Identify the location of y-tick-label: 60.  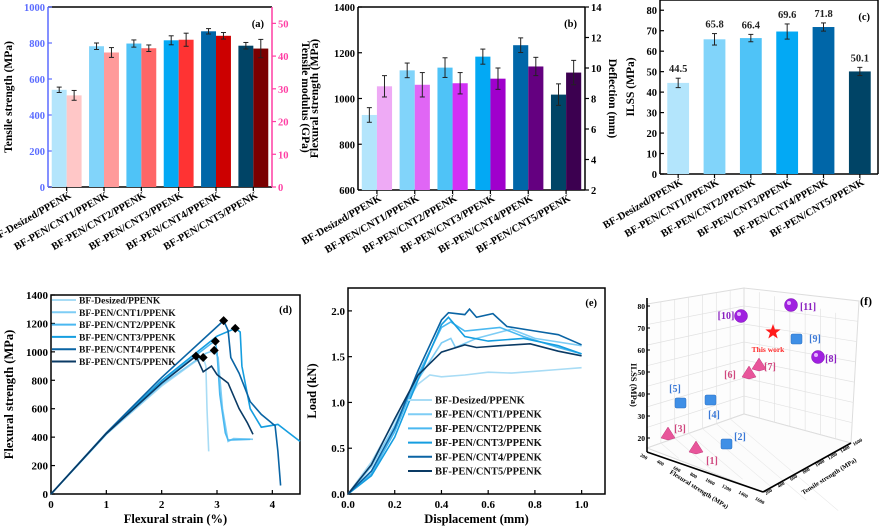
(652, 52).